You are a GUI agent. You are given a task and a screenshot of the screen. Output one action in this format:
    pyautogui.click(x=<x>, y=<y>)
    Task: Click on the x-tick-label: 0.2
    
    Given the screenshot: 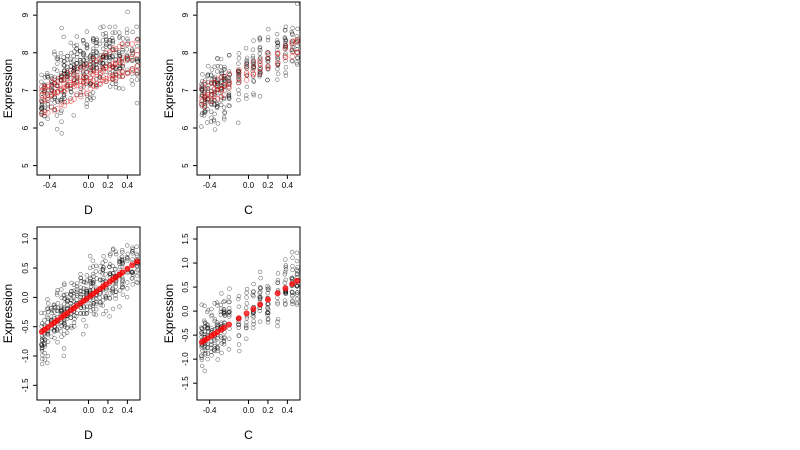 What is the action you would take?
    pyautogui.click(x=268, y=185)
    